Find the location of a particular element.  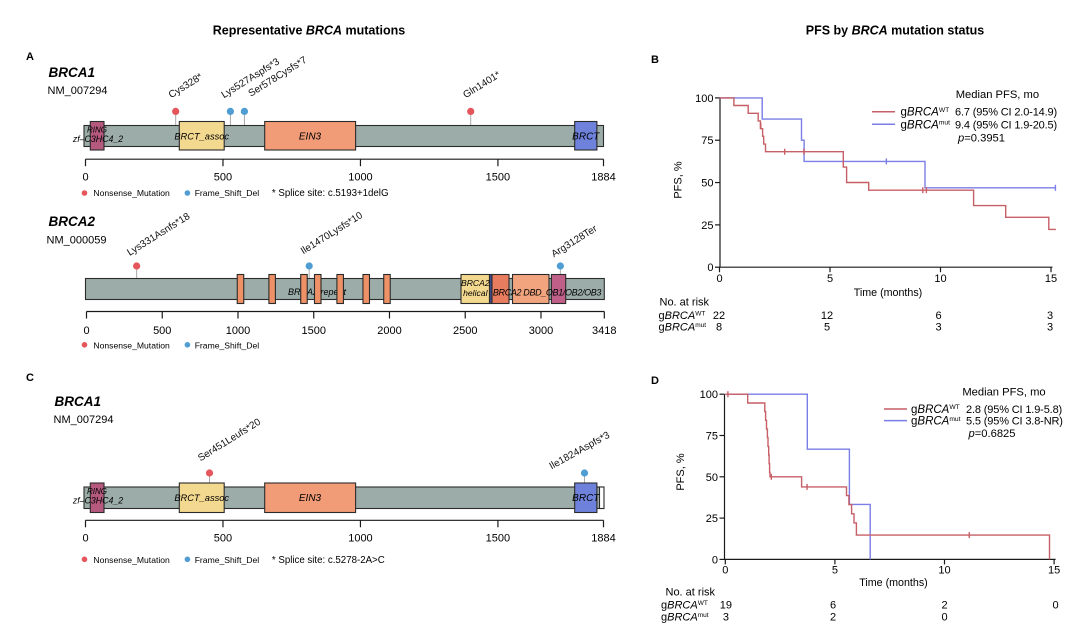

svg-text: 2.8 (95% CI 1.9-5.8) is located at coordinates (1014, 410).